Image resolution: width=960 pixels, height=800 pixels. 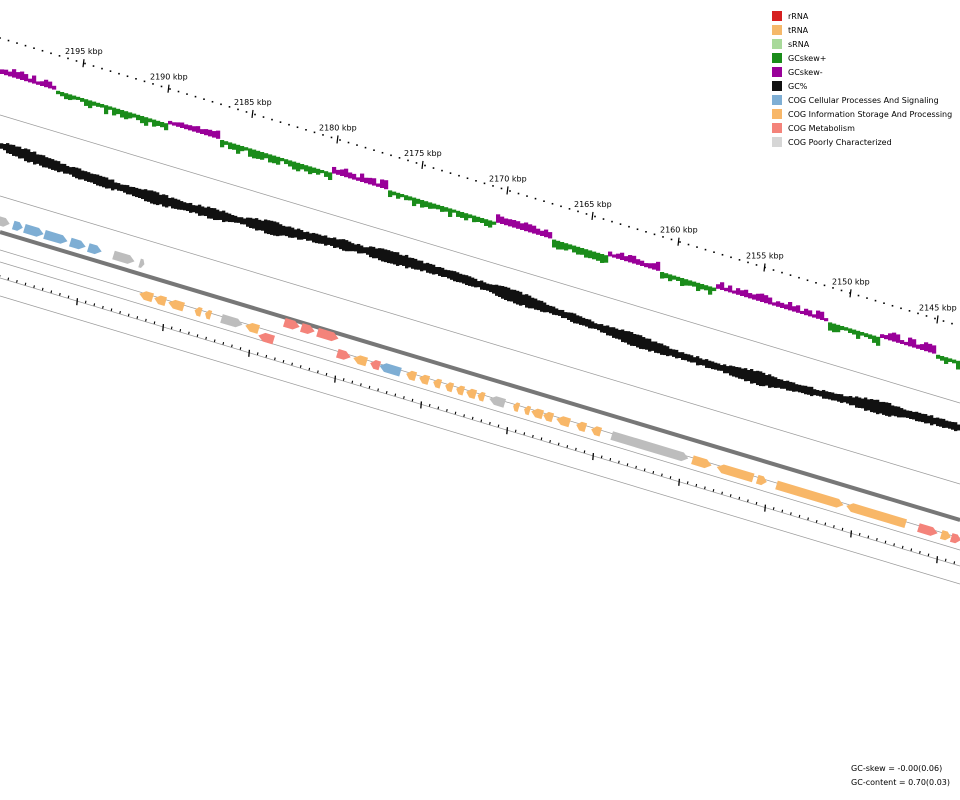 What do you see at coordinates (840, 142) in the screenshot?
I see `legend-label: COG Poorly Characterized` at bounding box center [840, 142].